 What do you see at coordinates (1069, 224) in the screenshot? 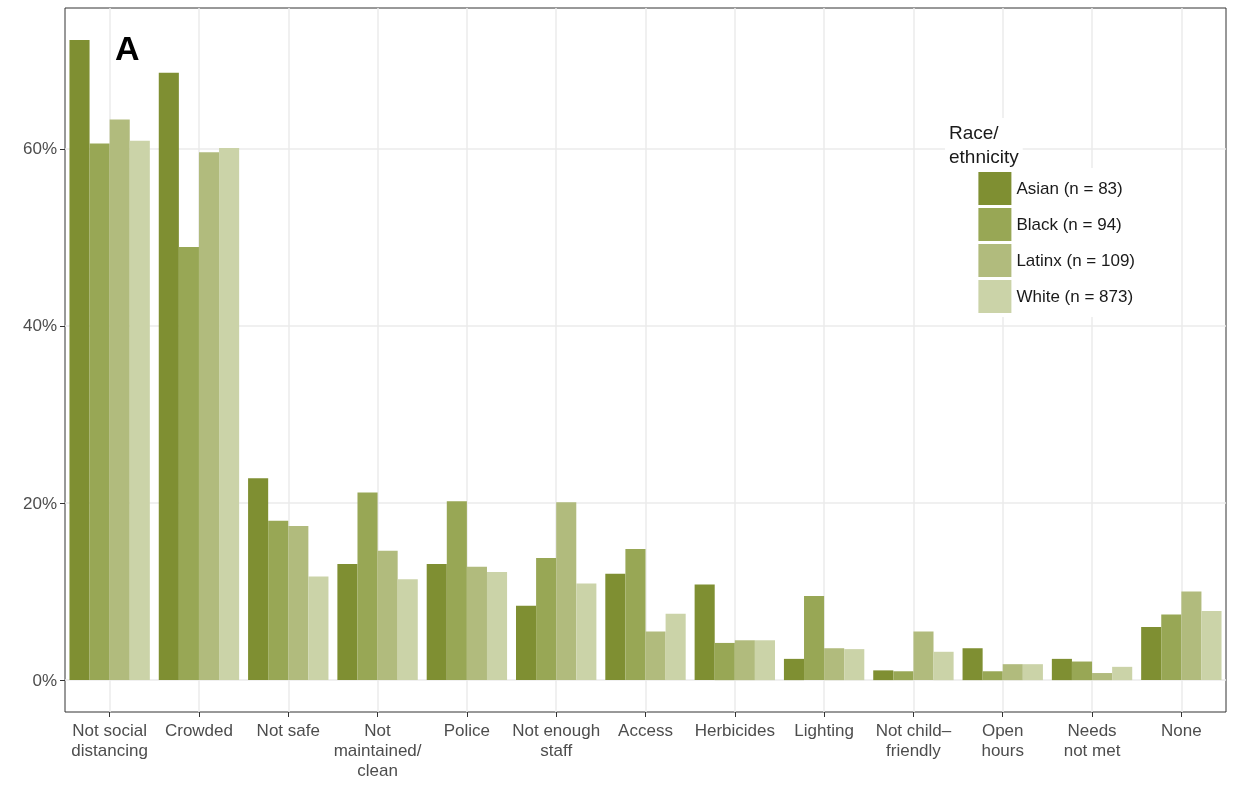
I see `legend-label: Black (n = 94)` at bounding box center [1069, 224].